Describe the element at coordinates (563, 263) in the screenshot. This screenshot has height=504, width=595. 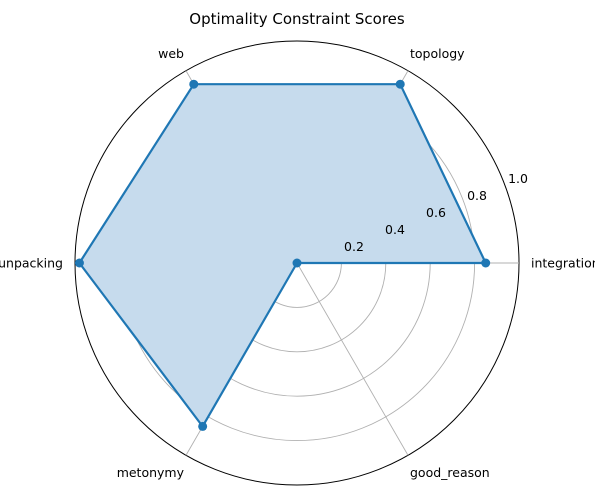
I see `category-label-integration: integration` at that location.